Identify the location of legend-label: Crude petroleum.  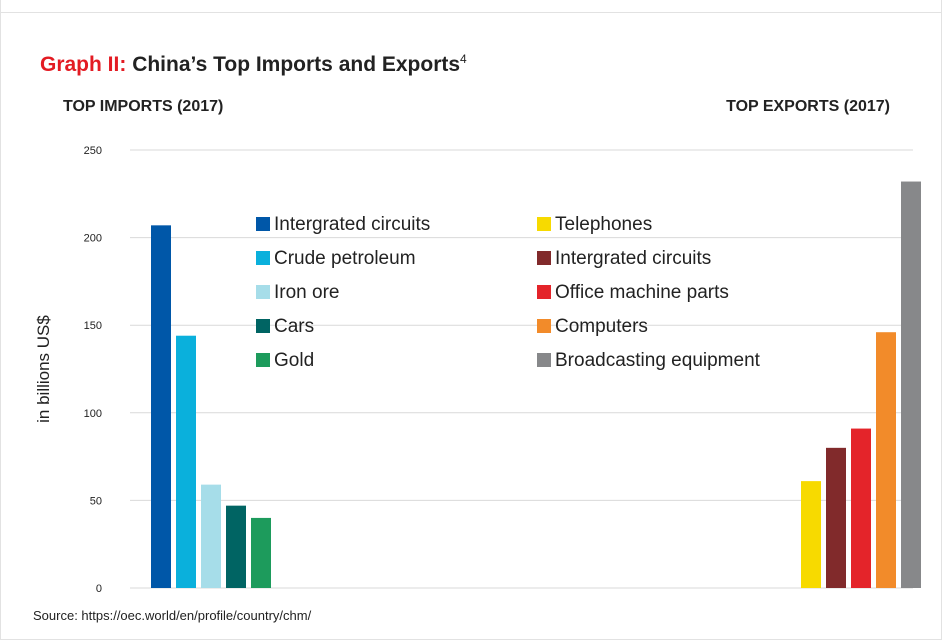
(345, 258).